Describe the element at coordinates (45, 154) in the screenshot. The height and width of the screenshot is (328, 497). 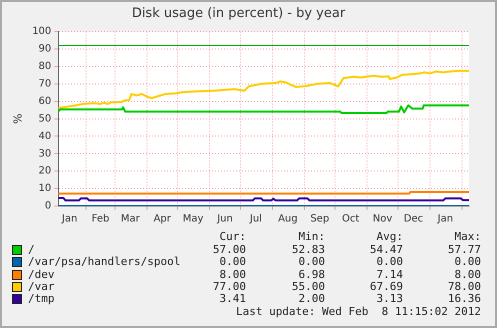
I see `y-tick-label: 30` at that location.